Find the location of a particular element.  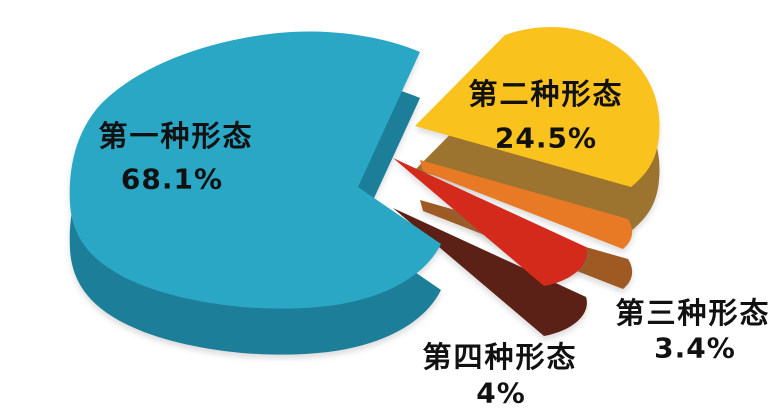

slice-second-form-top is located at coordinates (537, 107).